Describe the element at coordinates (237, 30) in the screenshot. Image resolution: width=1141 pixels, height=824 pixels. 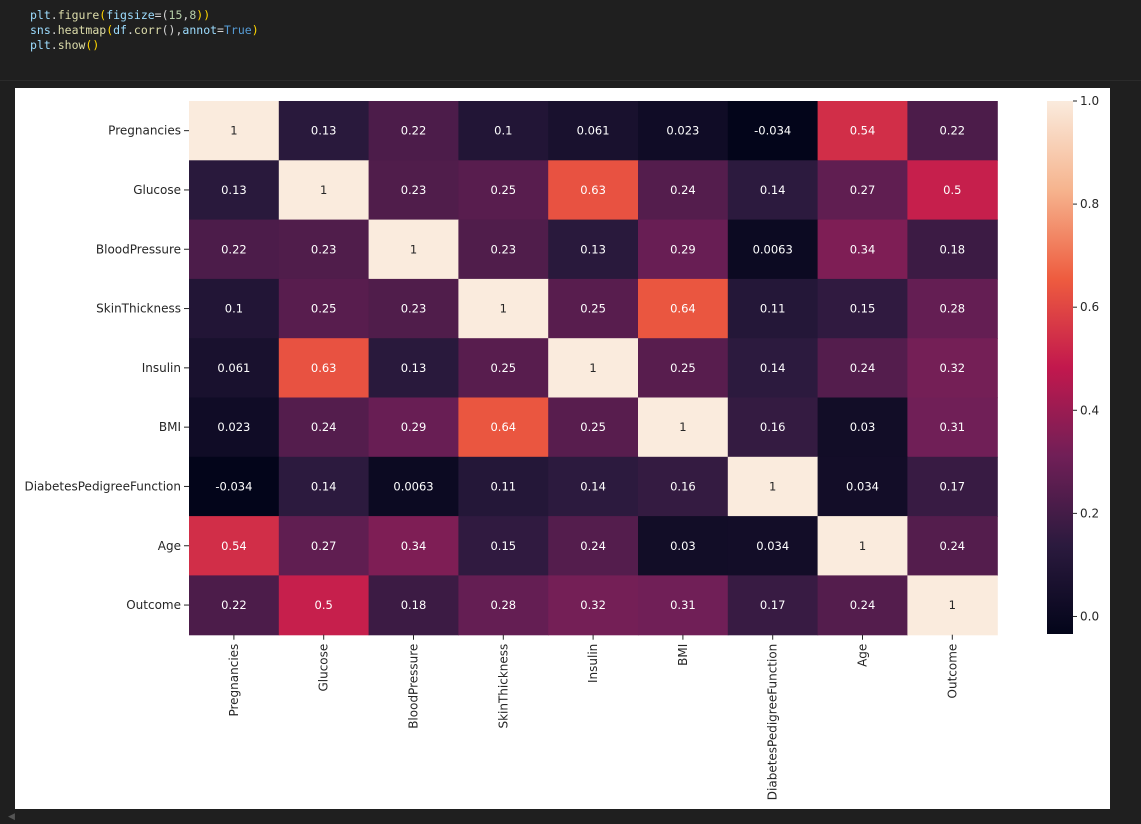
I see `code-token: True` at that location.